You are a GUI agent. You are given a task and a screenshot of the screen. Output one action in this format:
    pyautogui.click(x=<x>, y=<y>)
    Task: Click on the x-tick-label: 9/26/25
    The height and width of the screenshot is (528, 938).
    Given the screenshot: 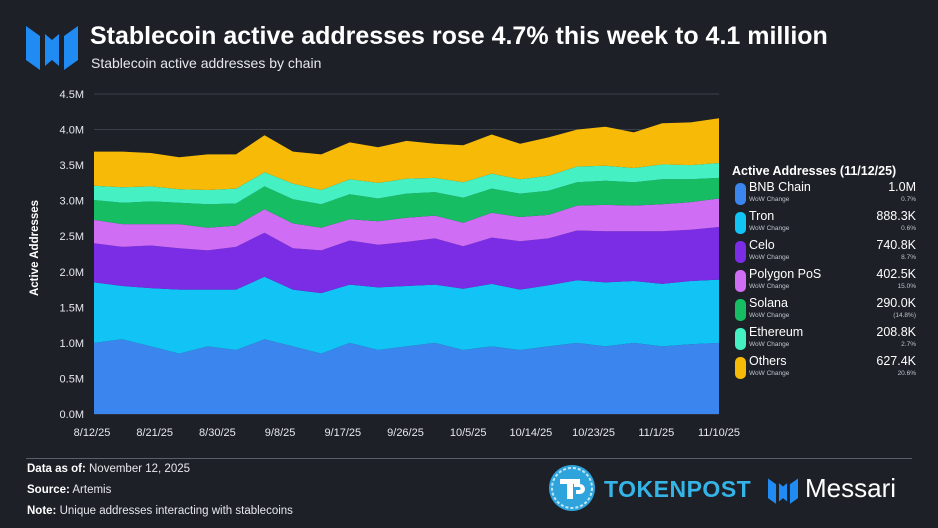 What is the action you would take?
    pyautogui.click(x=405, y=433)
    